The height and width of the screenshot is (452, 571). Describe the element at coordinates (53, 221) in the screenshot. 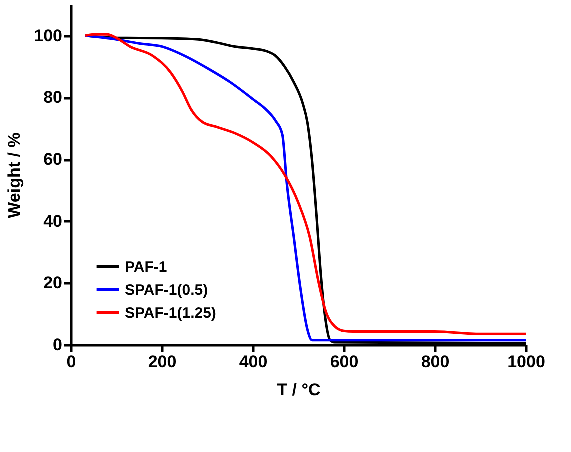

I see `y-tick-label: 40` at that location.